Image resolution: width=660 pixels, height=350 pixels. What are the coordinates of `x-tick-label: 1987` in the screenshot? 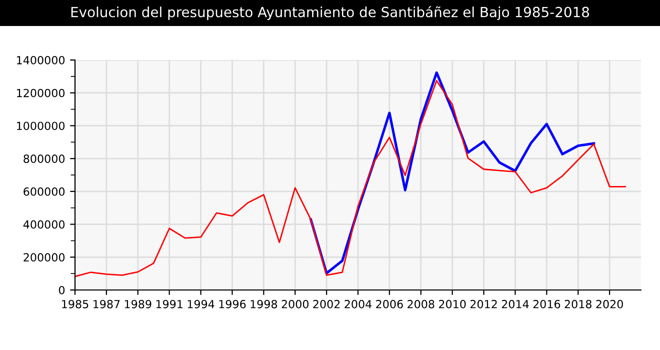 It's located at (107, 304).